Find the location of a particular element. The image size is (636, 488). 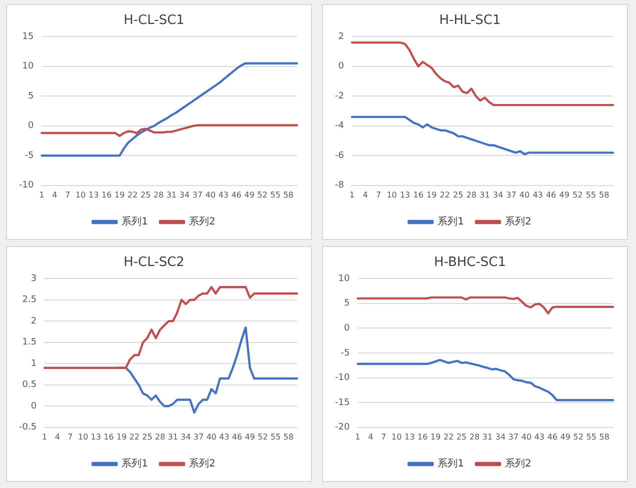

chart-title: H-CL-SC1 is located at coordinates (154, 20).